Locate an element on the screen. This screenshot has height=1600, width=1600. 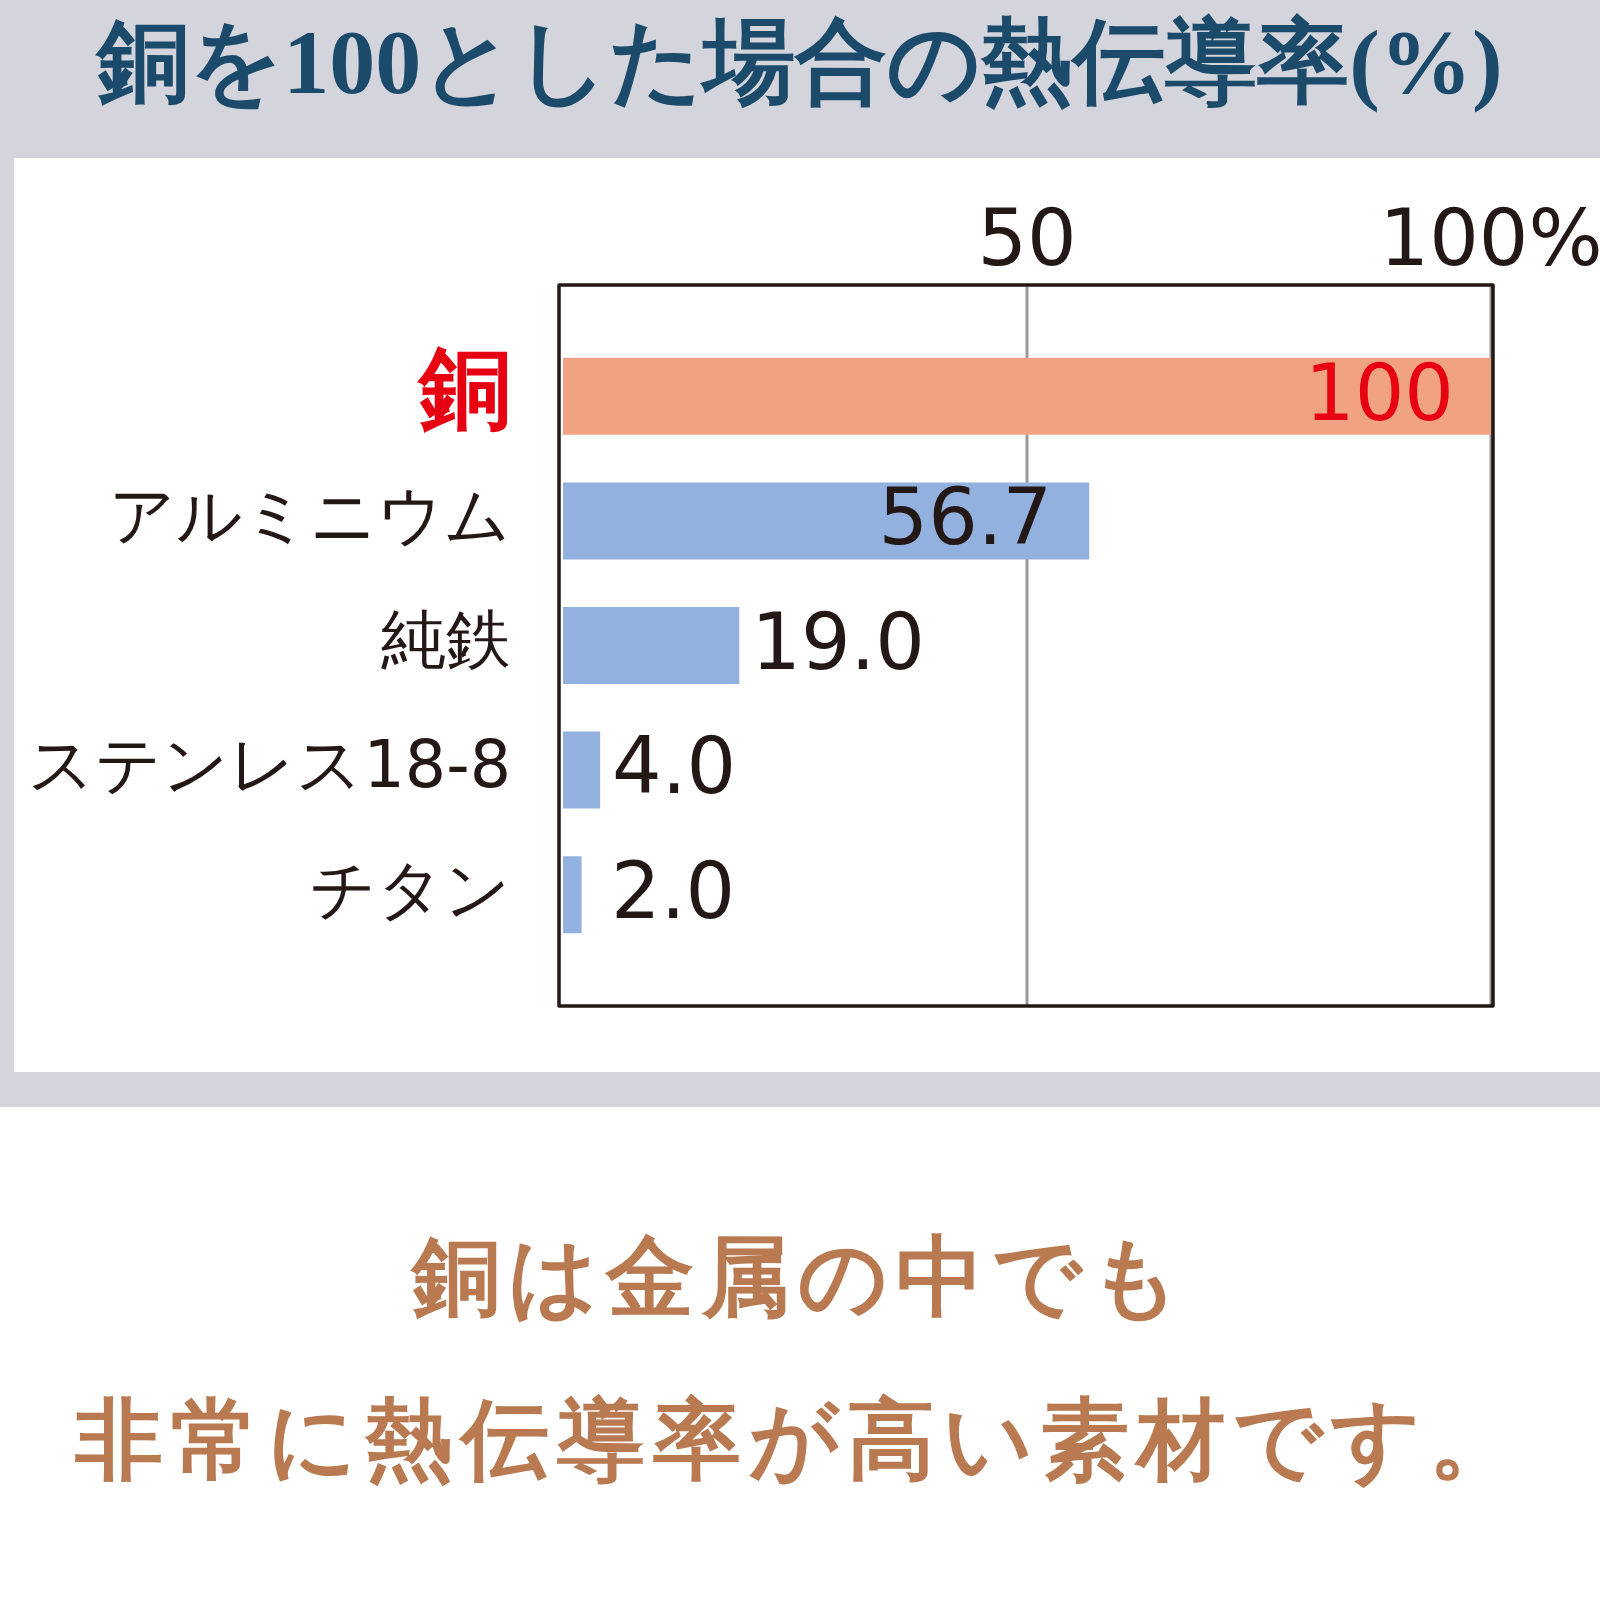
x-tick-label: 50 is located at coordinates (1027, 238).